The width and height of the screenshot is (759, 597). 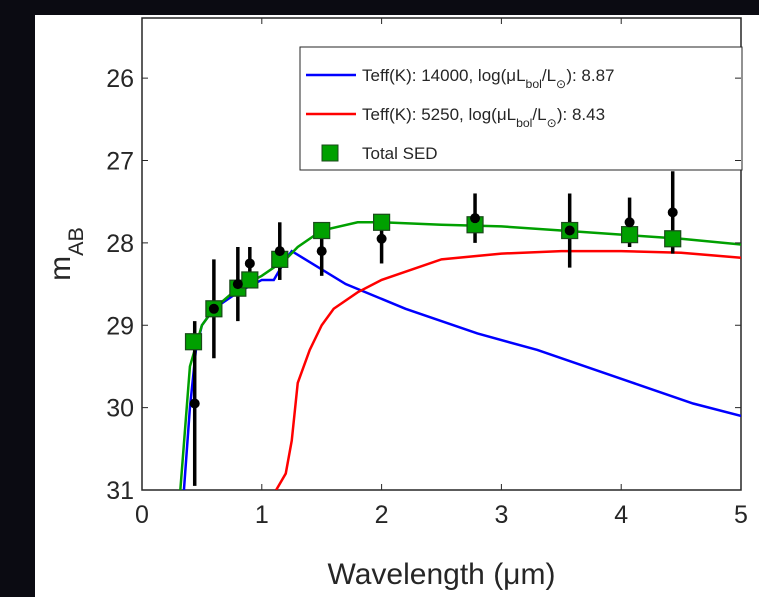 I want to click on y-tick-label: 27, so click(x=120, y=162).